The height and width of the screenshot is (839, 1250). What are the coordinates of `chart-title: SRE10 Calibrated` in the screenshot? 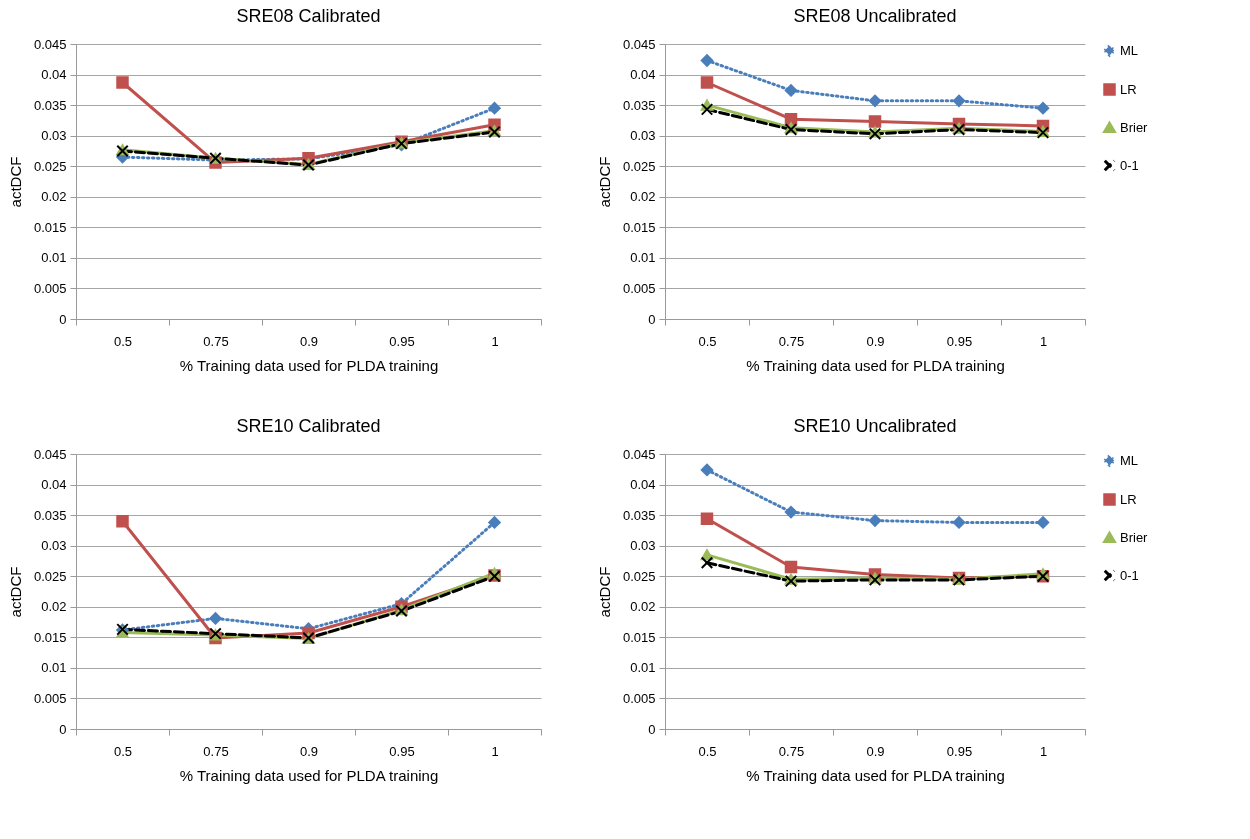 It's located at (308, 426).